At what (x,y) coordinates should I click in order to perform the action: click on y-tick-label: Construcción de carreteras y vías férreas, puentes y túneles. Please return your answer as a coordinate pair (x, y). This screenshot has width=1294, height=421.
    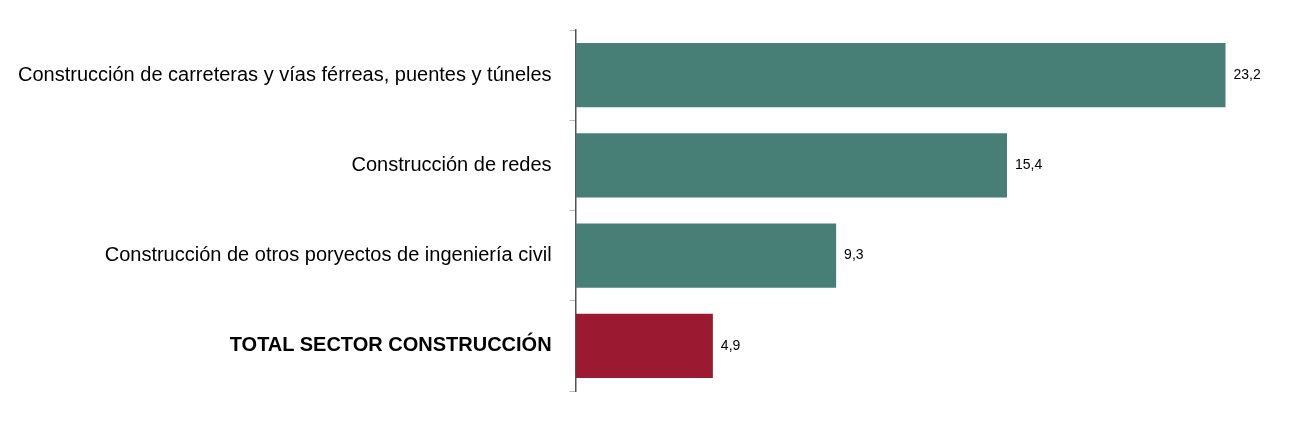
    Looking at the image, I should click on (285, 73).